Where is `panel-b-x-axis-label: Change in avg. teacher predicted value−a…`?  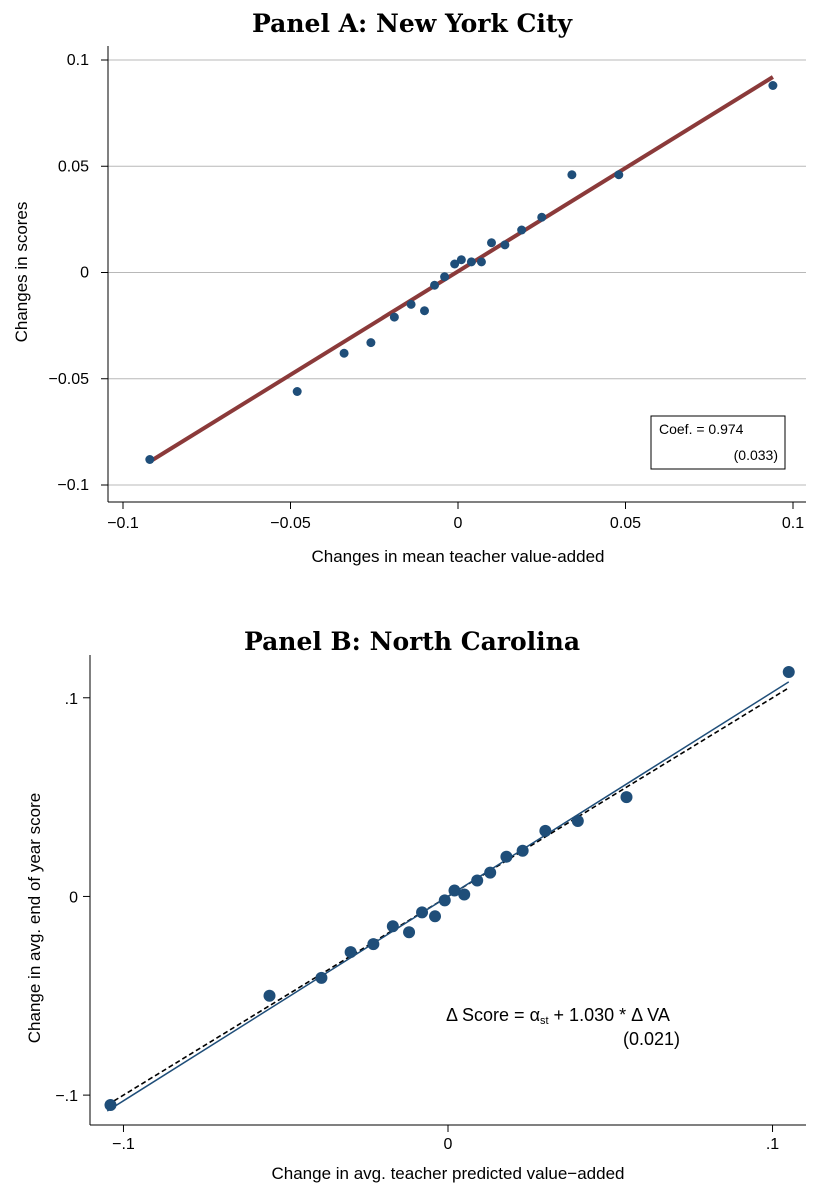
panel-b-x-axis-label: Change in avg. teacher predicted value−a… is located at coordinates (447, 1173).